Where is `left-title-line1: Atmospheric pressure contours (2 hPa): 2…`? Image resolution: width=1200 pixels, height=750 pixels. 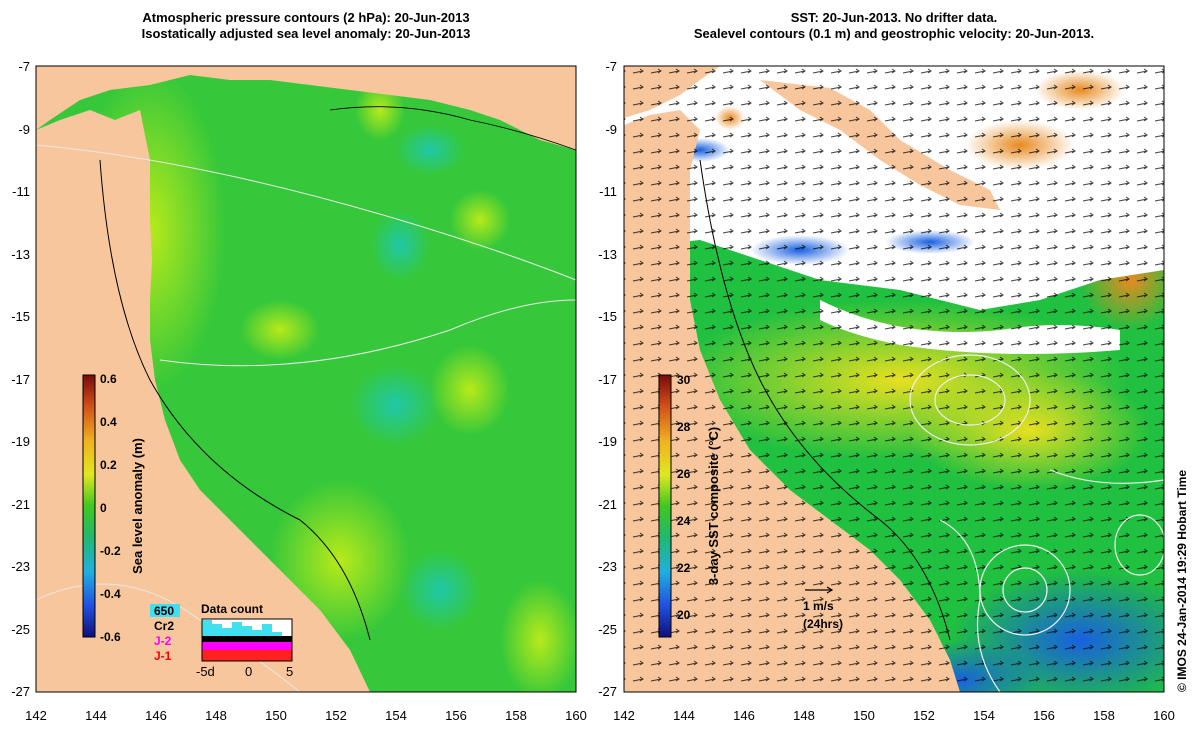
left-title-line1: Atmospheric pressure contours (2 hPa): 2… is located at coordinates (306, 17).